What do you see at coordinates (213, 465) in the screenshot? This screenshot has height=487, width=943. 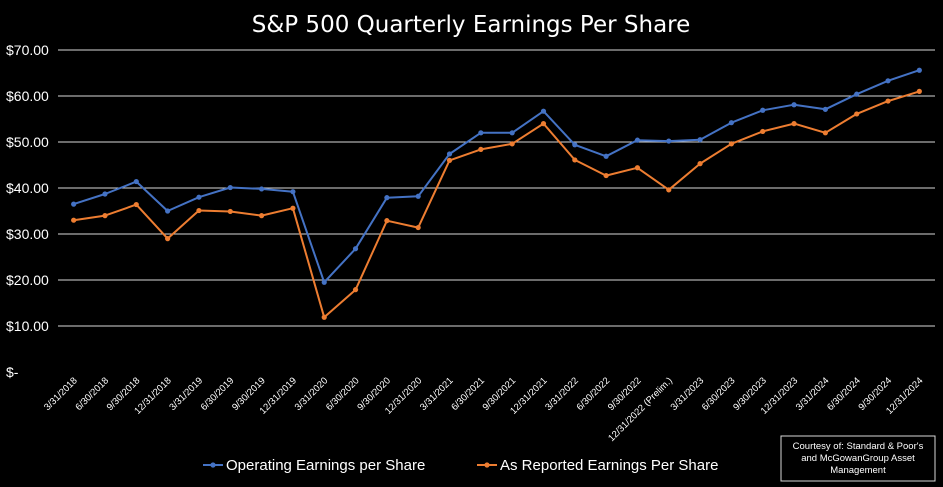 I see `legend-marker-operating` at bounding box center [213, 465].